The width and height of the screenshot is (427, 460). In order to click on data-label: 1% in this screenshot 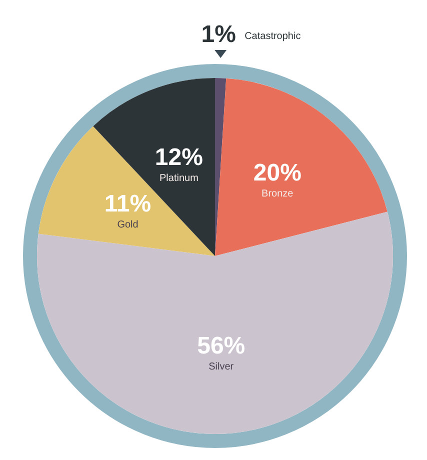, I will do `click(218, 34)`.